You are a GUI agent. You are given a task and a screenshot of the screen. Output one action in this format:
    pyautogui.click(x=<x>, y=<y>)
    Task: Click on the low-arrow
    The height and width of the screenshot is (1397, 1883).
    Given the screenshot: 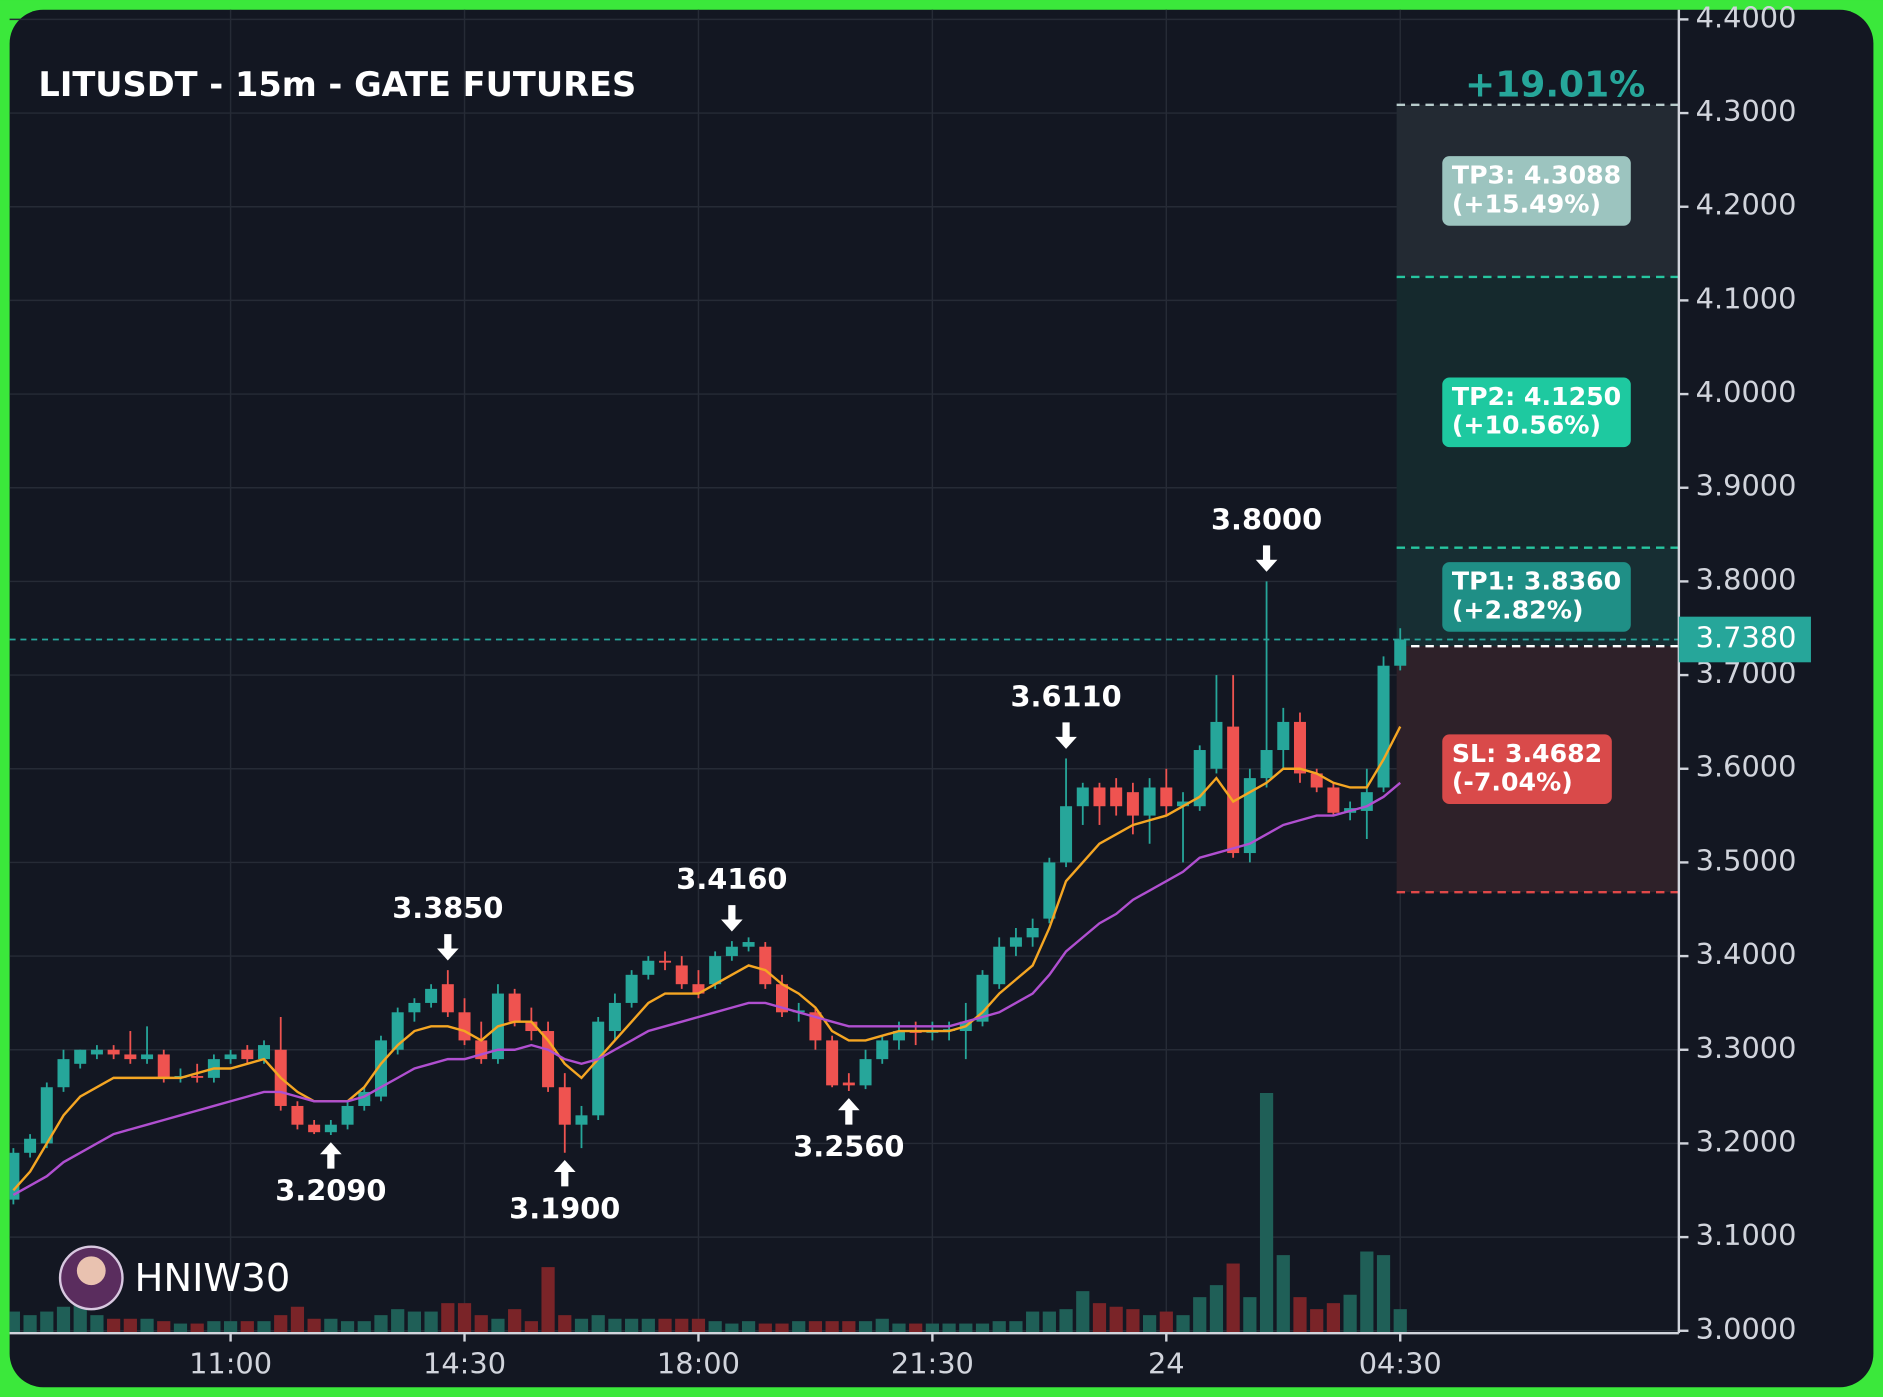 What is the action you would take?
    pyautogui.click(x=331, y=1155)
    